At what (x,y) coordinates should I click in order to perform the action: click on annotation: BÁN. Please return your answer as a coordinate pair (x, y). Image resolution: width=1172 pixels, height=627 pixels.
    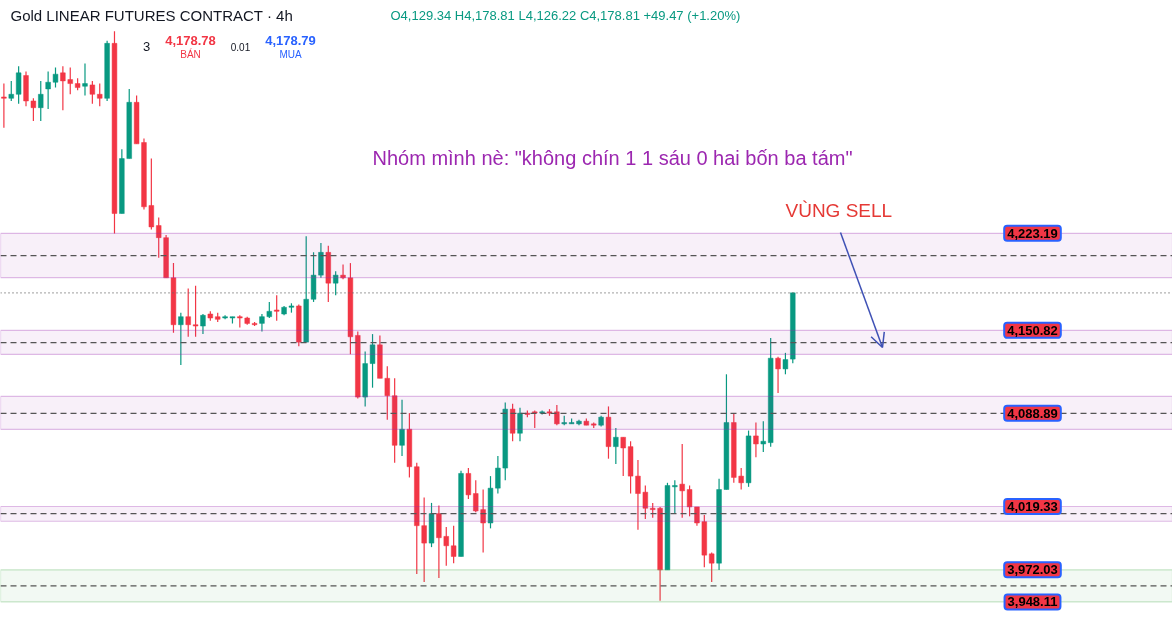
    Looking at the image, I should click on (190, 54).